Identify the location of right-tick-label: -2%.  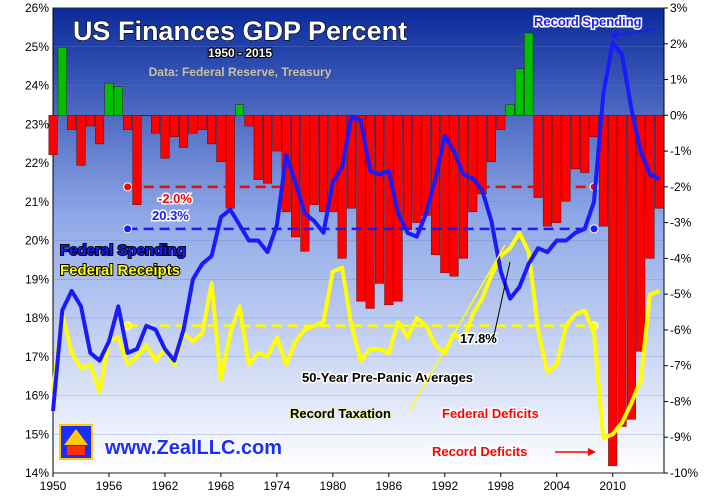
(681, 187).